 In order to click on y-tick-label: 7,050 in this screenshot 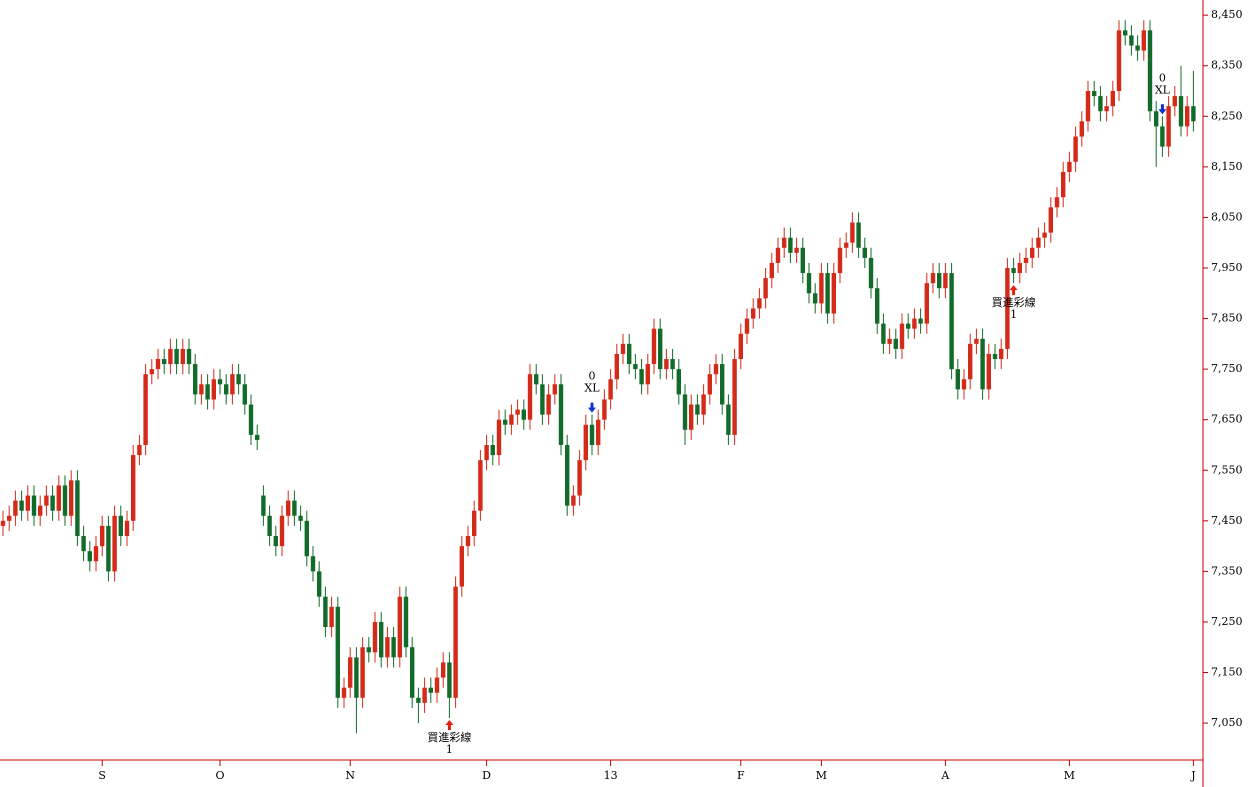, I will do `click(1227, 722)`.